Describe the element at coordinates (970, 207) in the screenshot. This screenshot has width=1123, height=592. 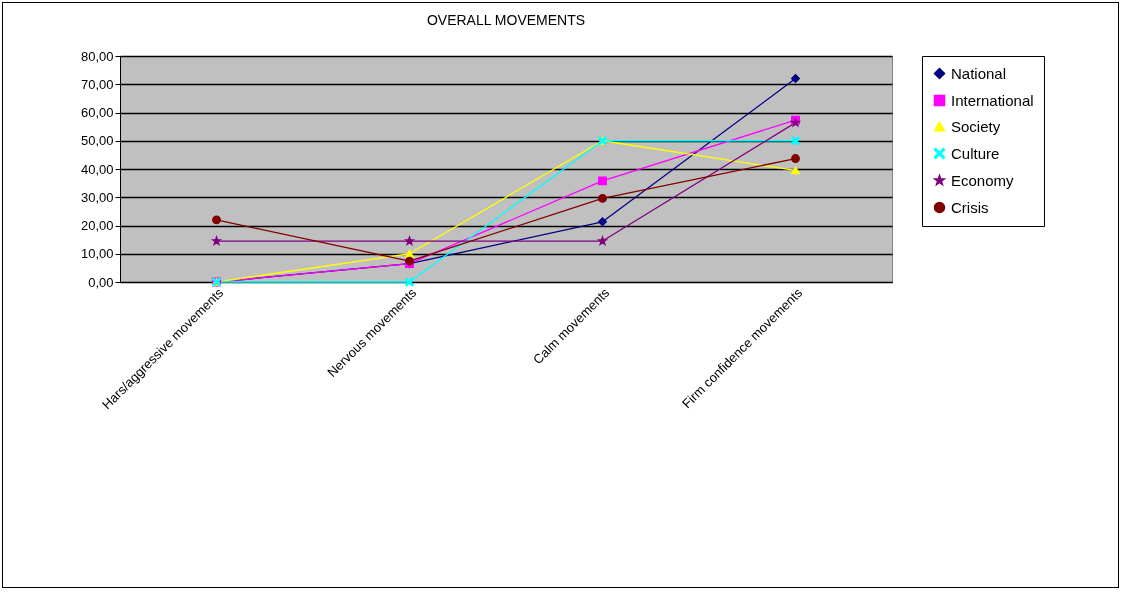
I see `legend-label: Crisis` at that location.